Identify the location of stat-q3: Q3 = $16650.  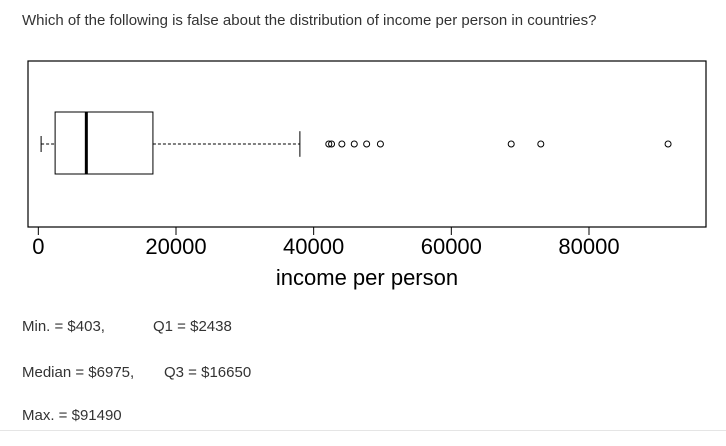
(208, 372).